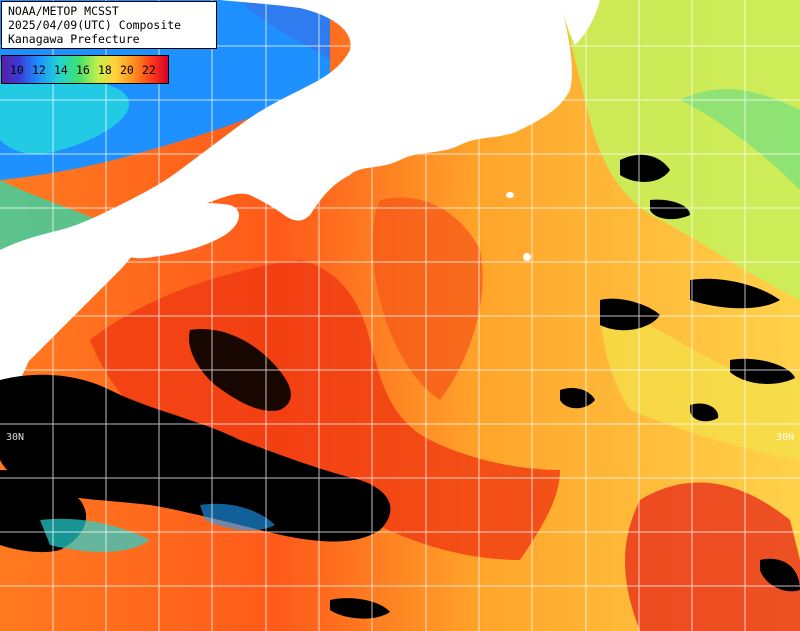 This screenshot has height=631, width=800. I want to click on legend-tick: 14, so click(61, 70).